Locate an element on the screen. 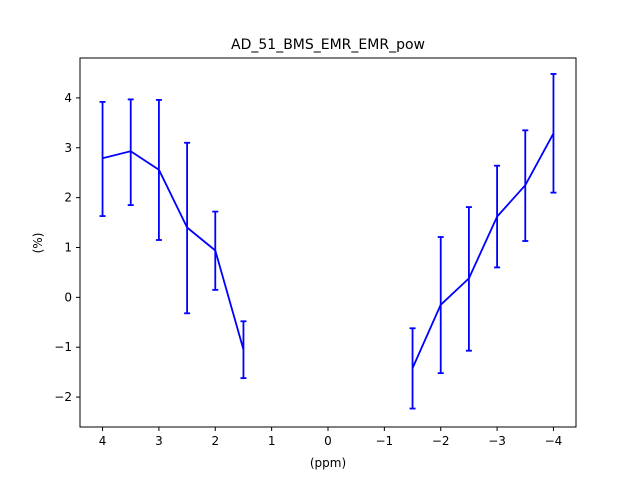  x-tick-label: −3 is located at coordinates (497, 441).